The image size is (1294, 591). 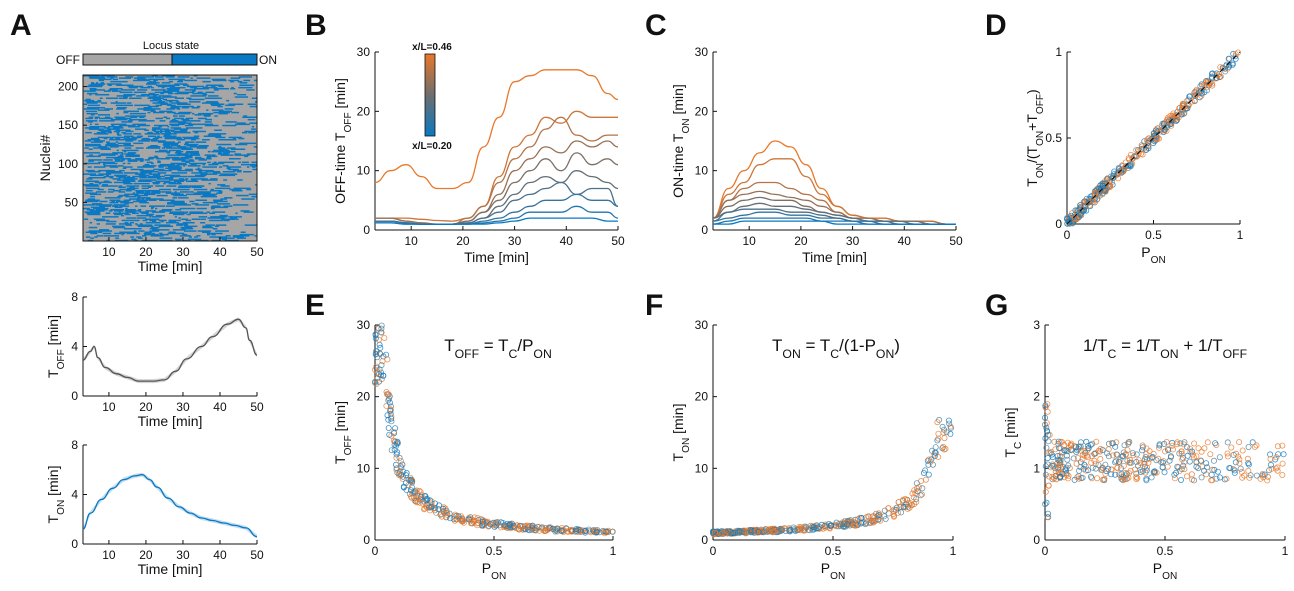 I want to click on equation-text: TOFF = TC/PON, so click(x=498, y=348).